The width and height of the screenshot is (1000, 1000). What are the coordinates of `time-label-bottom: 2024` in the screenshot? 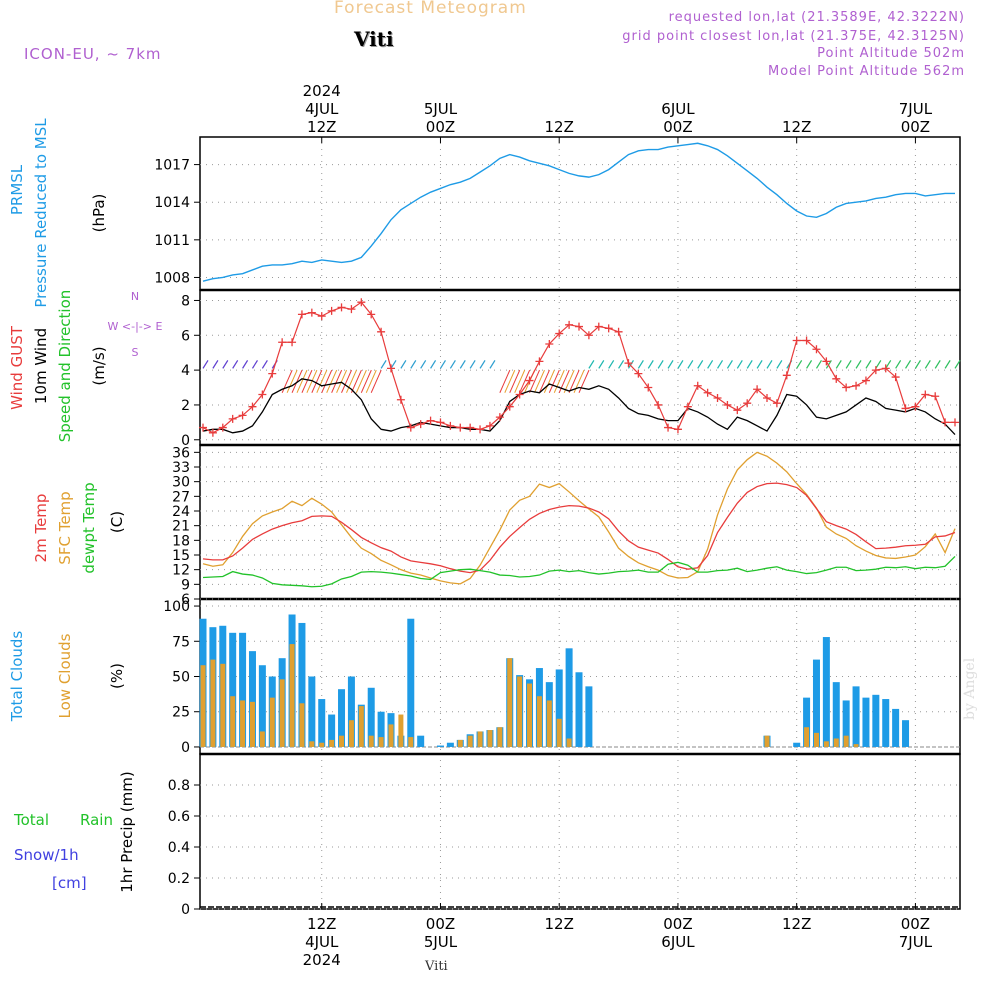 It's located at (322, 960).